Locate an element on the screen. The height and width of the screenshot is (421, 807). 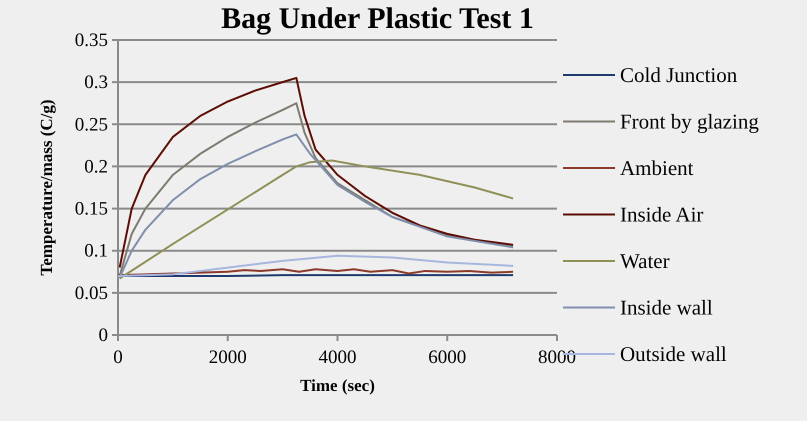
legend-label: Outside wall is located at coordinates (673, 354).